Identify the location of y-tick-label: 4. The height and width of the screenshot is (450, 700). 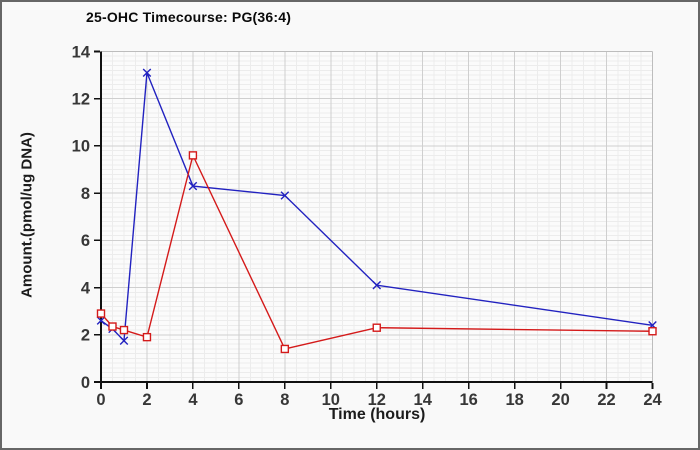
(86, 288).